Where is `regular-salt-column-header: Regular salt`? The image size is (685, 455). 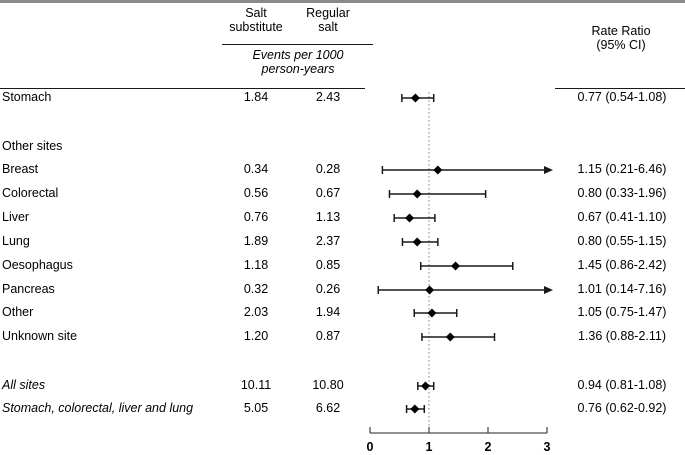
regular-salt-column-header: Regular salt is located at coordinates (328, 20).